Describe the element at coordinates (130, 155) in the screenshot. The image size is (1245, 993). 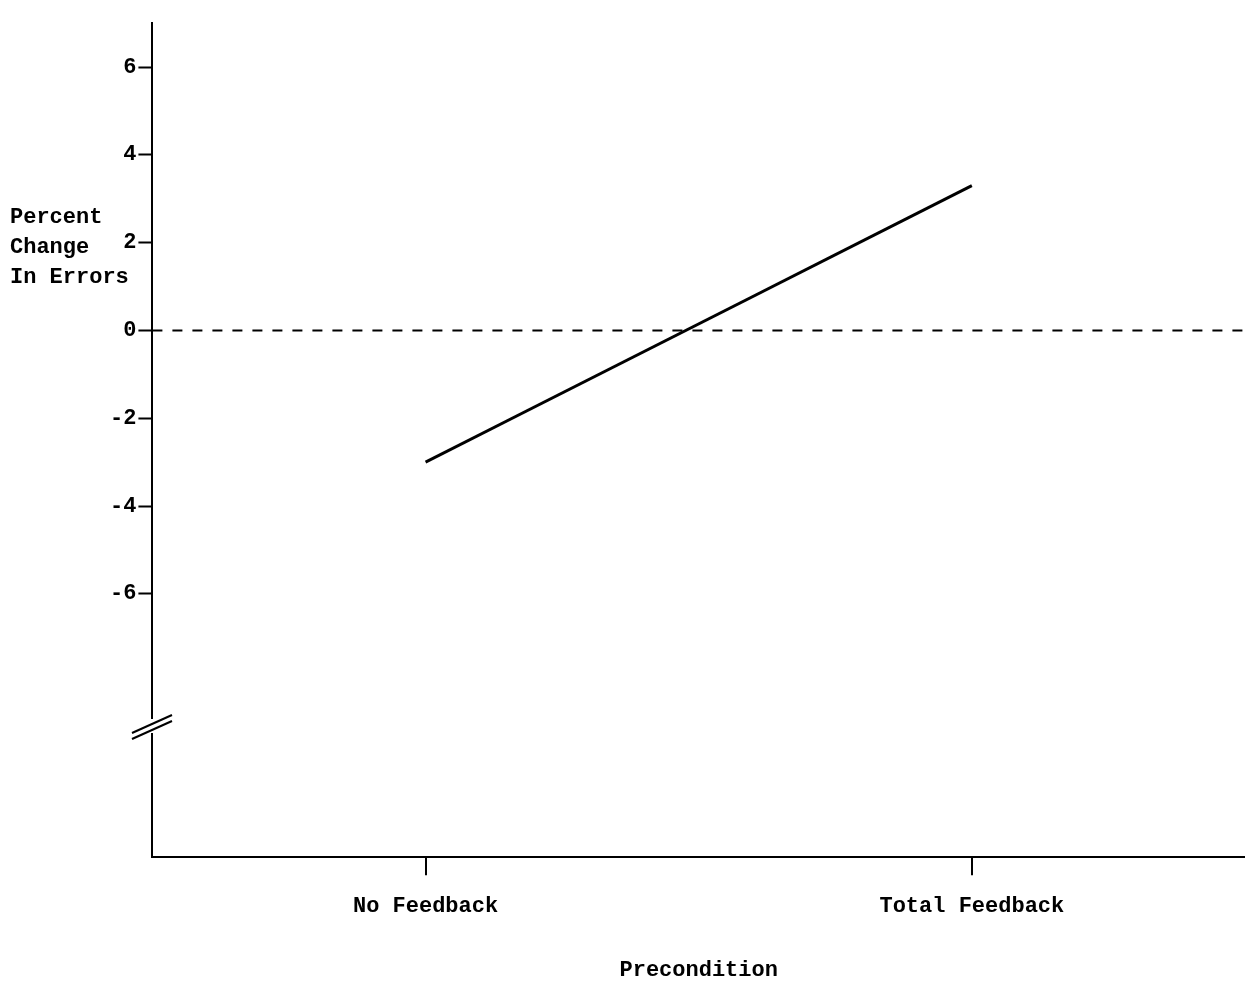
I see `y-tick-label: 4` at that location.